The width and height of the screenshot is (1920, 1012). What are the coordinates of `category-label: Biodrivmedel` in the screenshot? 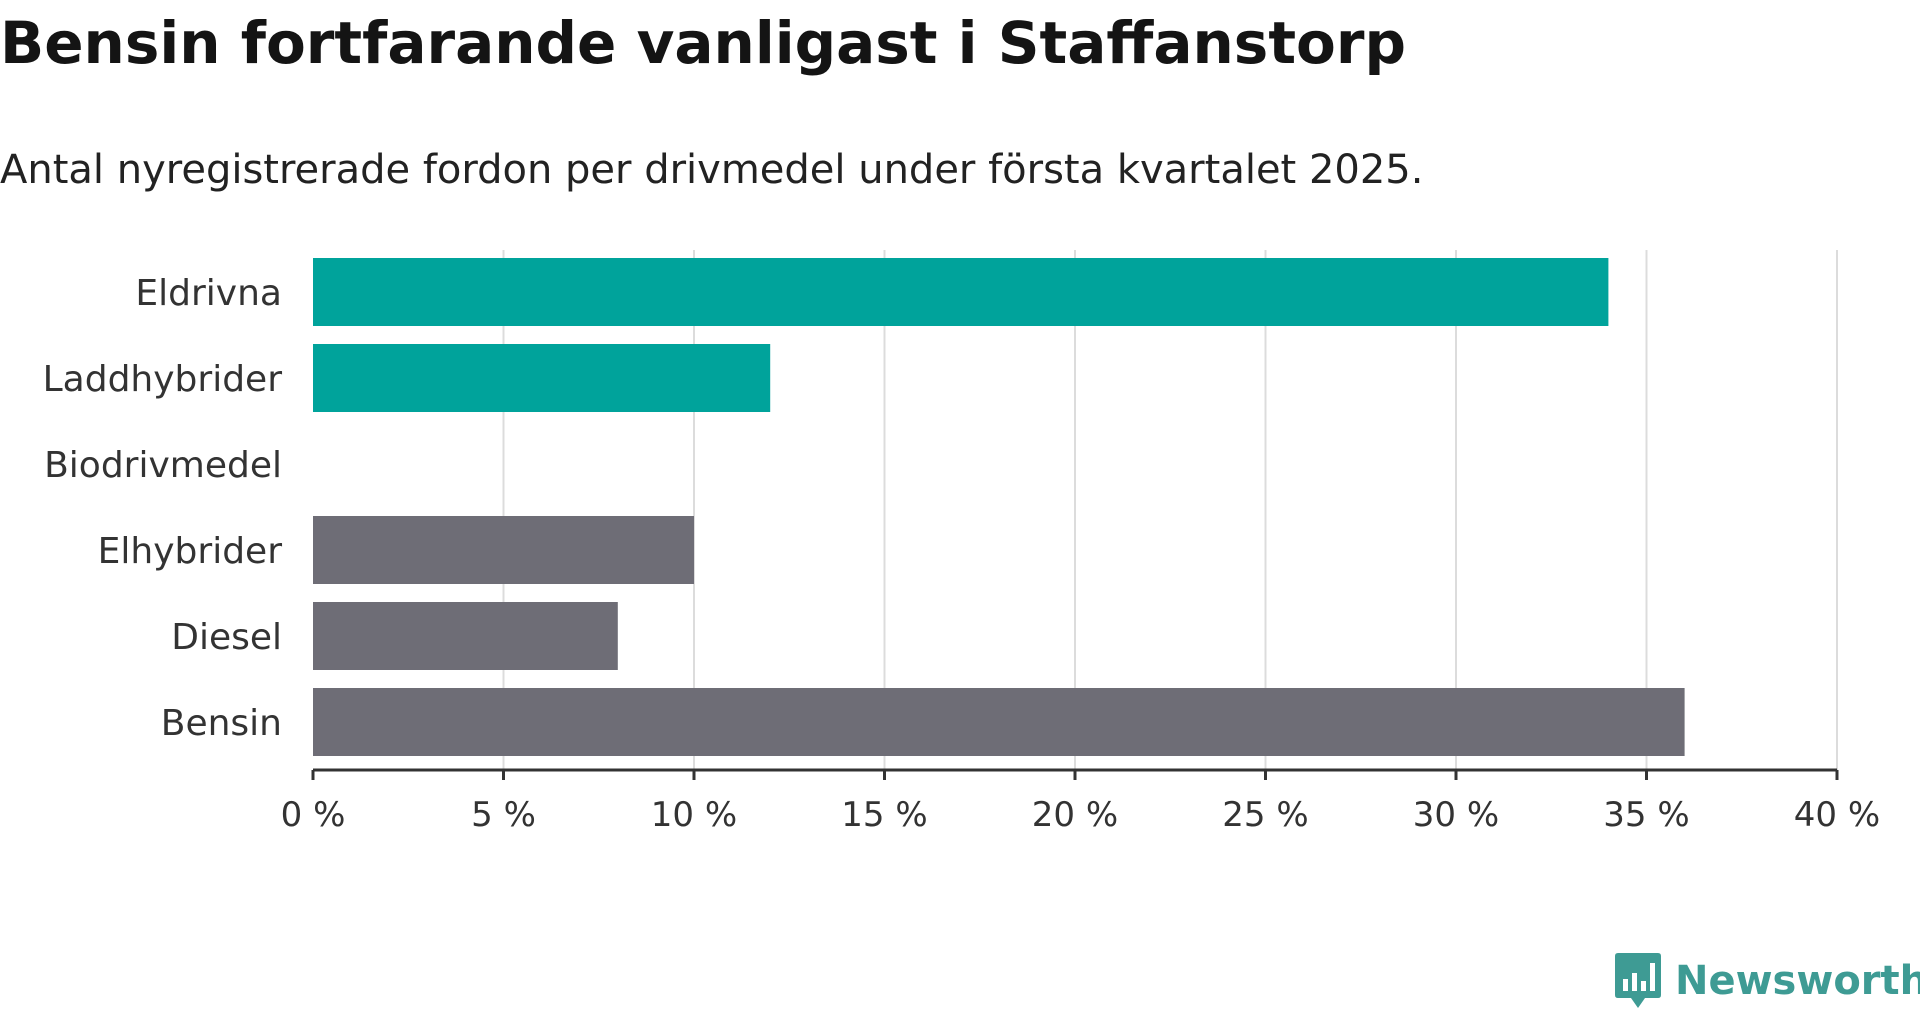 It's located at (163, 465).